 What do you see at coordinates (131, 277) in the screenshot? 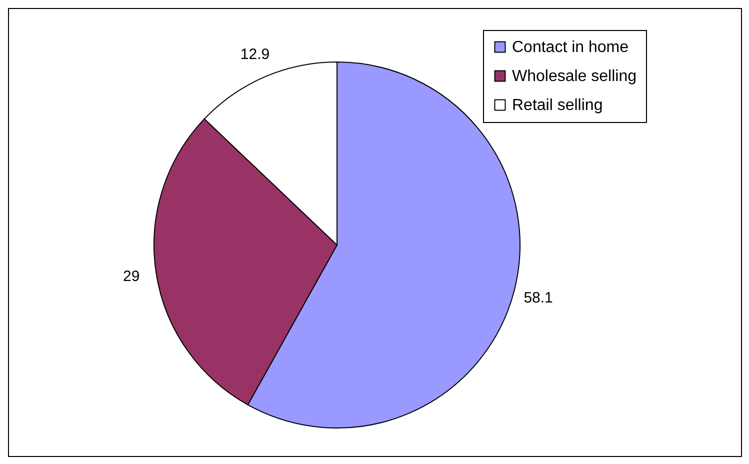
I see `data-label: 29` at bounding box center [131, 277].